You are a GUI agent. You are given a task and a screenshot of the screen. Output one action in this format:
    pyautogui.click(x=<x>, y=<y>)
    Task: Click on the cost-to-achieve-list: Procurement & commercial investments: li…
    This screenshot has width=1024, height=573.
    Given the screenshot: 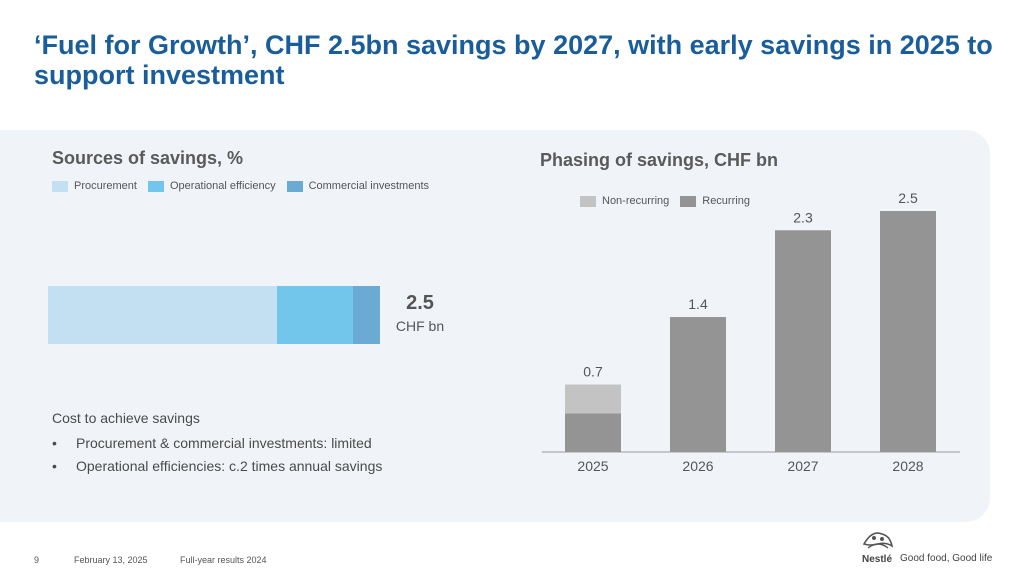 What is the action you would take?
    pyautogui.click(x=217, y=455)
    